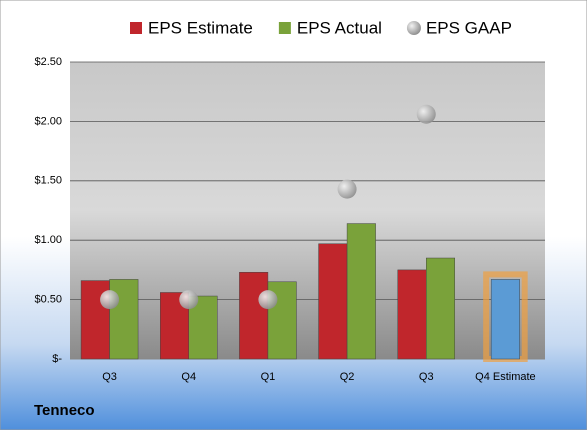  What do you see at coordinates (347, 377) in the screenshot?
I see `x-tick-label: Q2` at bounding box center [347, 377].